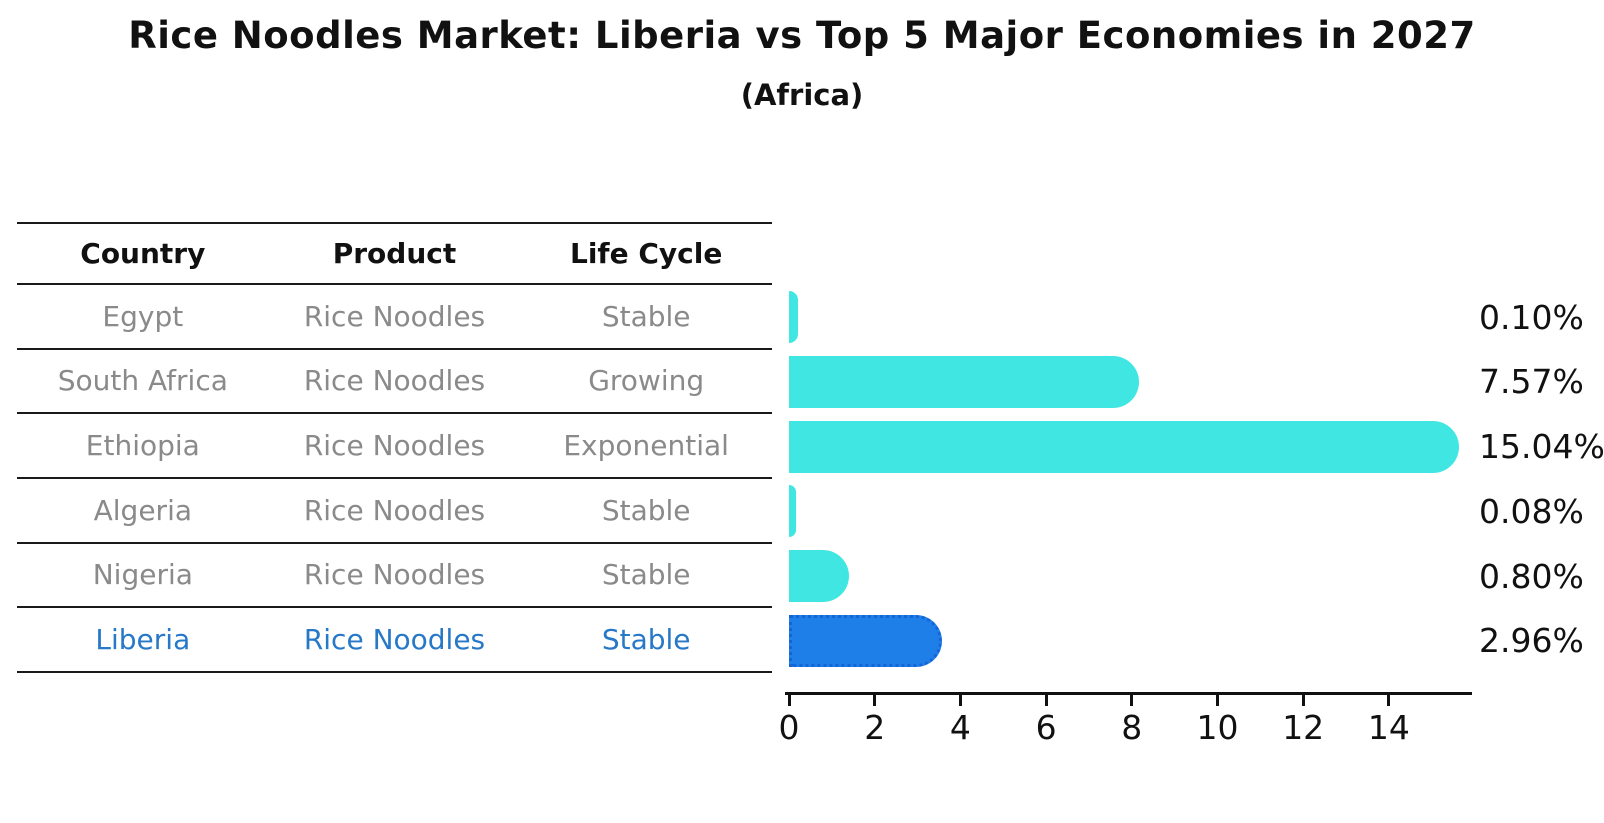 Image resolution: width=1604 pixels, height=823 pixels. Describe the element at coordinates (143, 640) in the screenshot. I see `cell-country: Liberia` at that location.